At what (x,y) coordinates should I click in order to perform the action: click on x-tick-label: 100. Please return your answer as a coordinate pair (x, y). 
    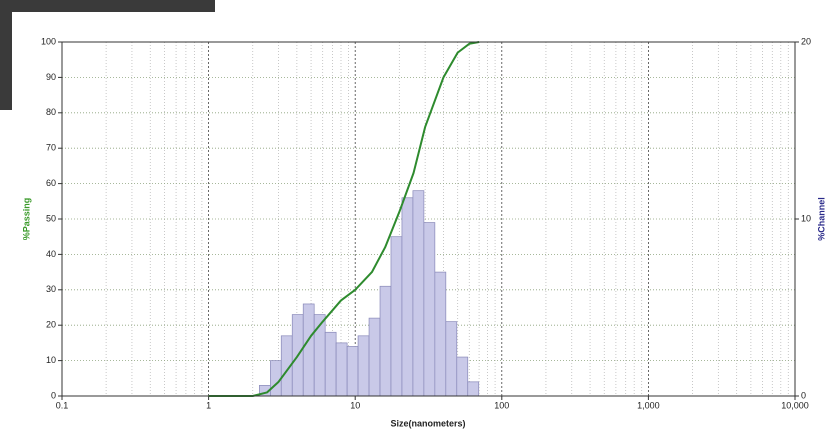
    Looking at the image, I should click on (501, 405).